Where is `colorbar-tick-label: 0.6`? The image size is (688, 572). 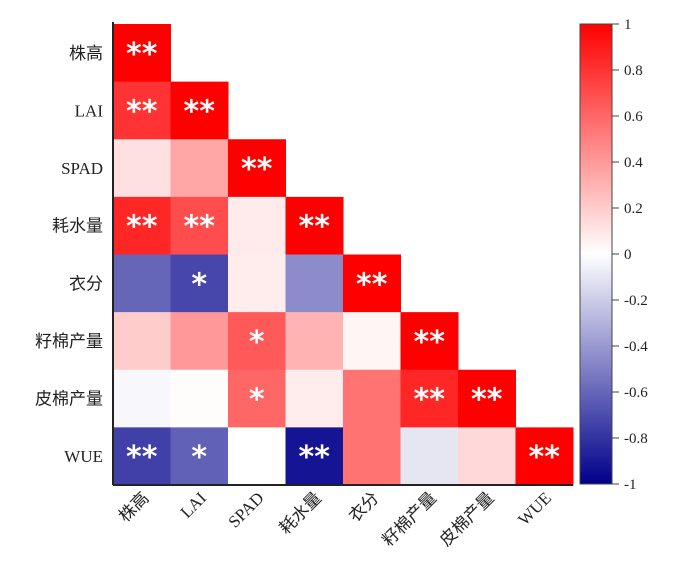 colorbar-tick-label: 0.6 is located at coordinates (633, 117).